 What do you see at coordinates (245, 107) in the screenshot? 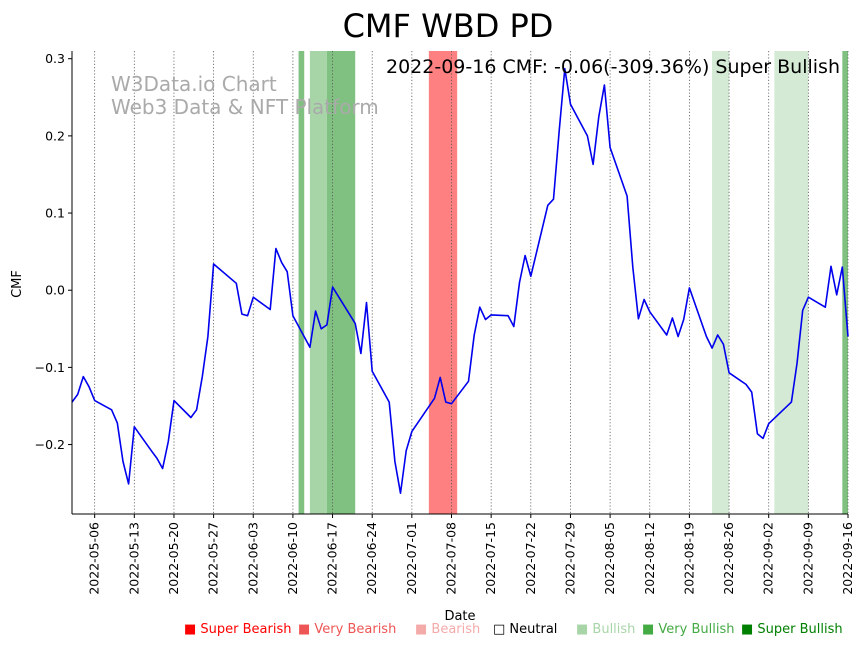
I see `watermark-line-2: Web3 Data & NFT Platform` at bounding box center [245, 107].